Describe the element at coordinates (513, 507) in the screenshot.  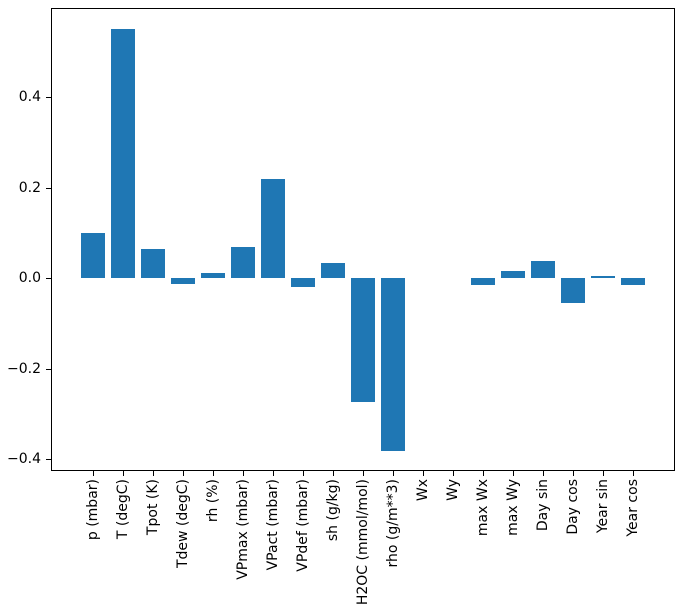
I see `x-tick-label: max Wy` at that location.